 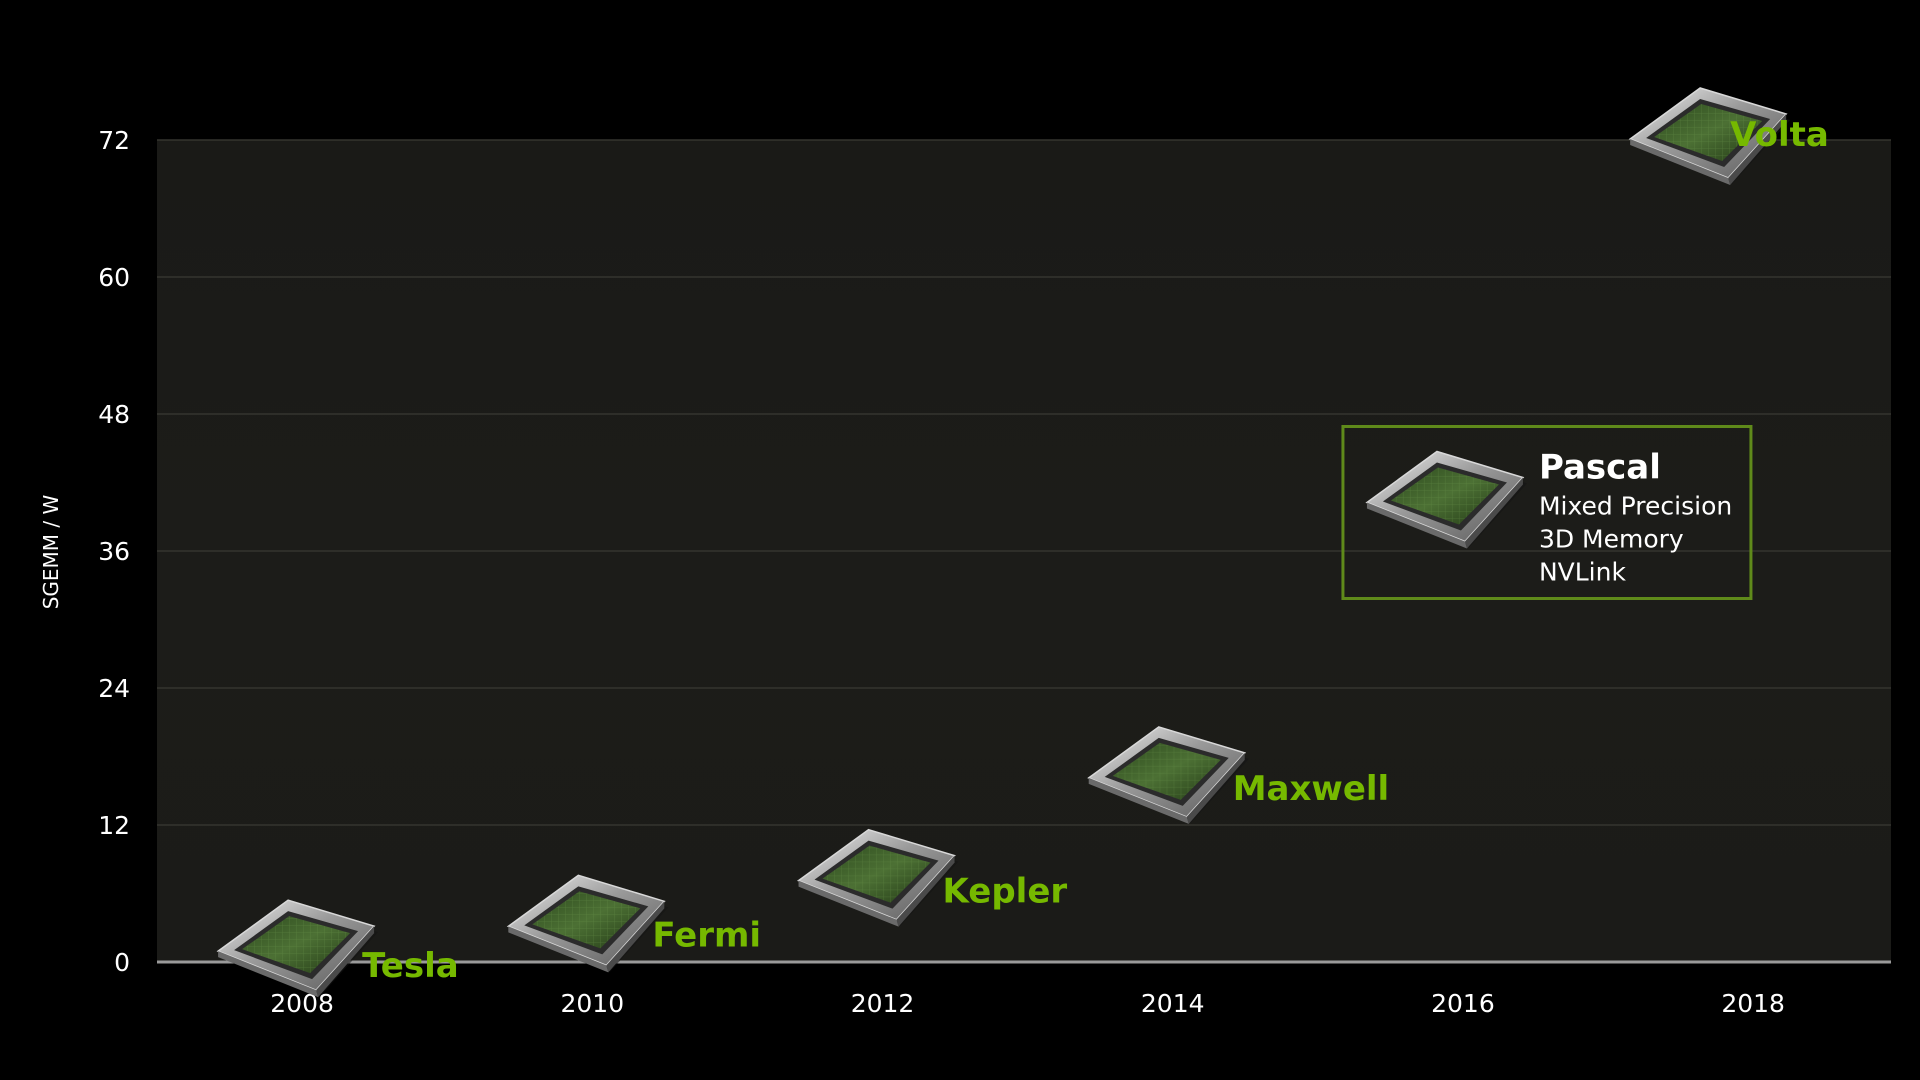 What do you see at coordinates (1311, 789) in the screenshot?
I see `point-label: Maxwell` at bounding box center [1311, 789].